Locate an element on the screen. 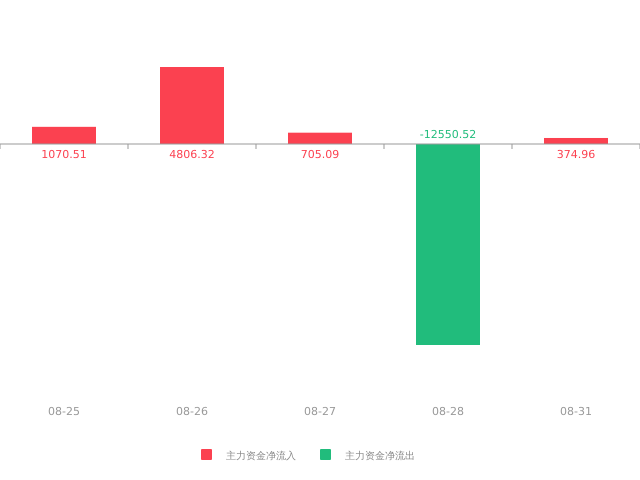 The height and width of the screenshot is (480, 640). x-tick-label: 08-26 is located at coordinates (192, 411).